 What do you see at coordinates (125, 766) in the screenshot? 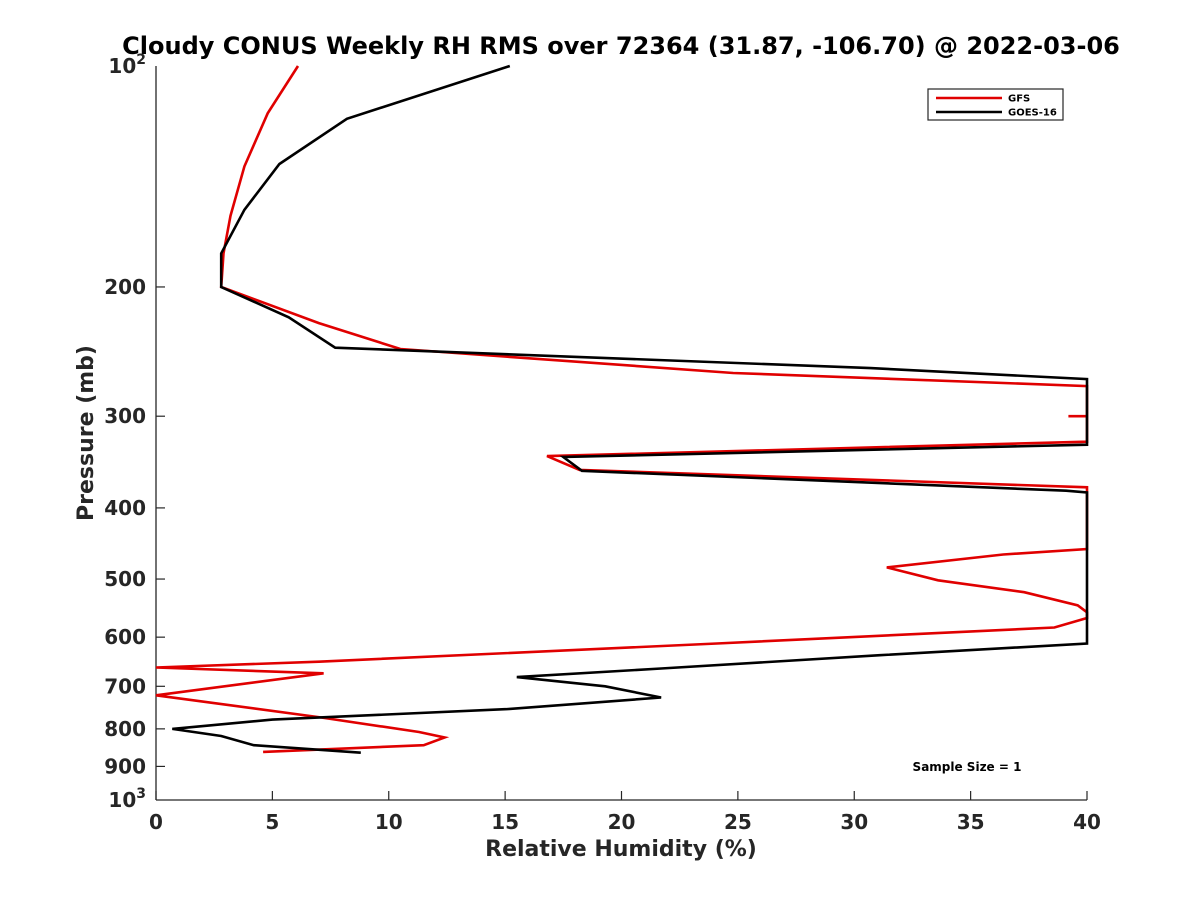
I see `y-tick-label: 900` at bounding box center [125, 766].